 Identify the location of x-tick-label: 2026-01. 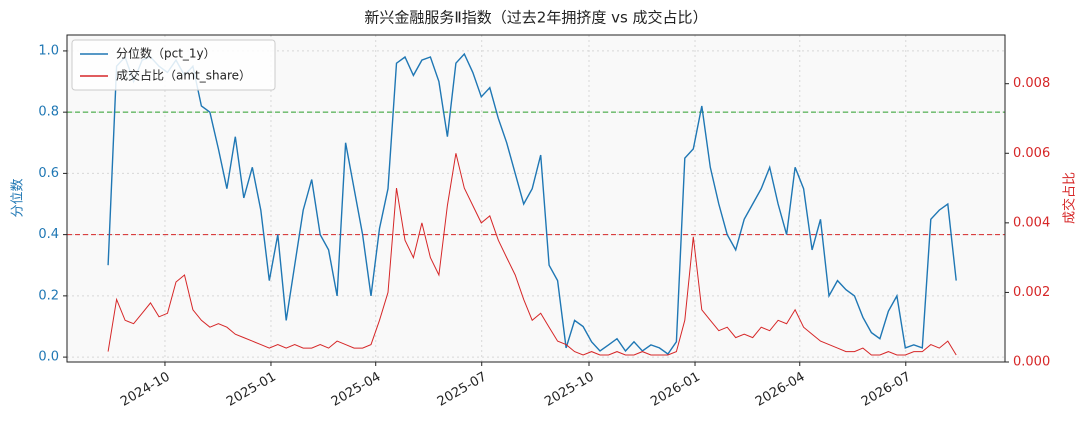
(675, 390).